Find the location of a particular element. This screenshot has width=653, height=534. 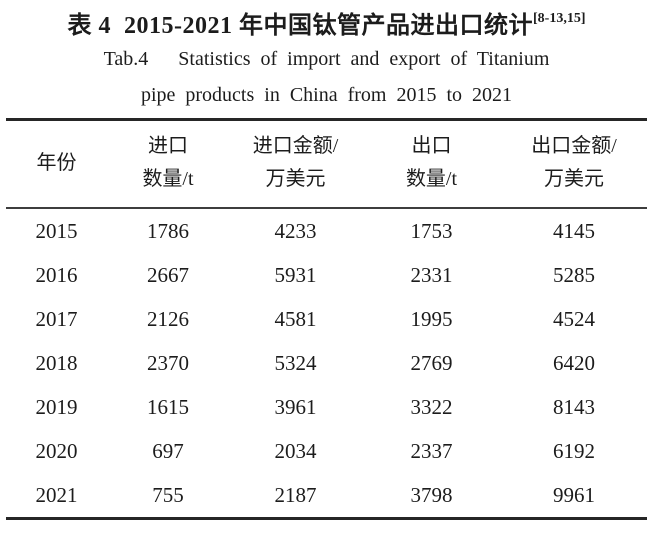

cell-import-qty: 2126 is located at coordinates (168, 318).